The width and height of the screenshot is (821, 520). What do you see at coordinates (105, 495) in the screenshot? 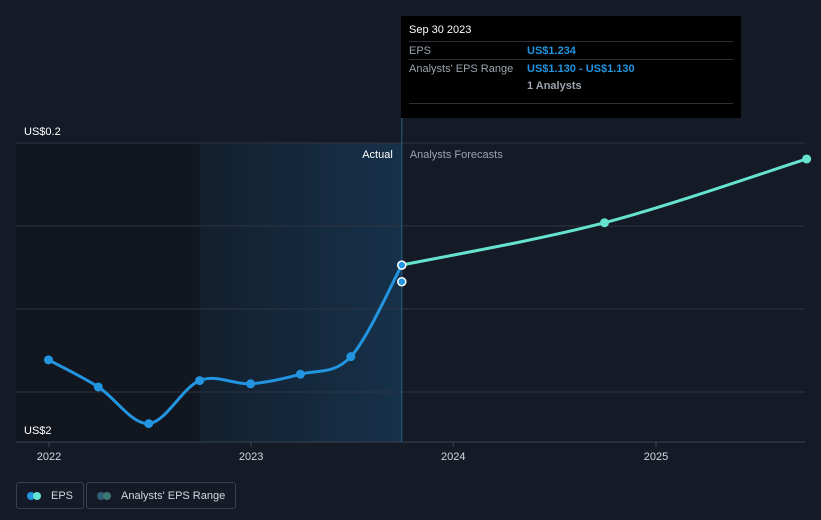
I see `range-legend-icon` at bounding box center [105, 495].